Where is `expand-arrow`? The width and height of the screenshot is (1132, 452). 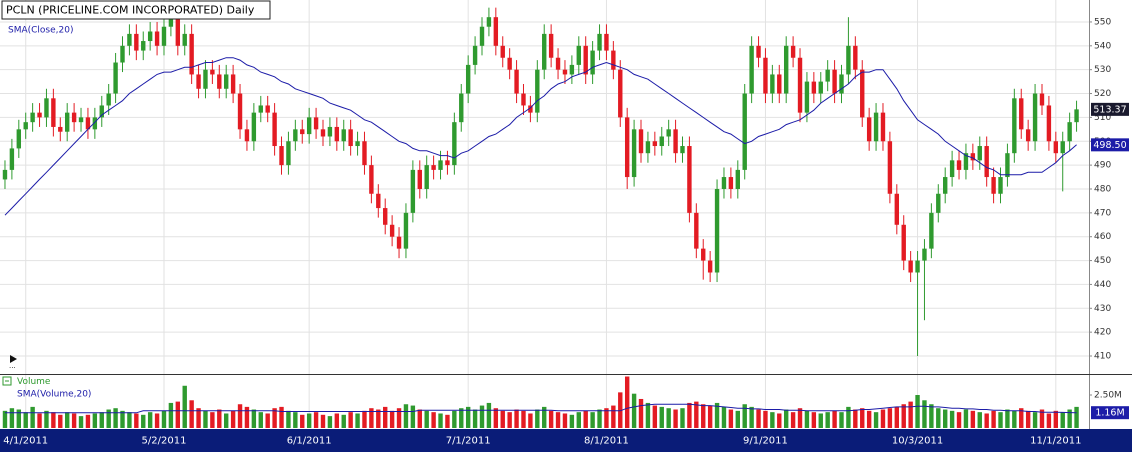
expand-arrow is located at coordinates (13, 359).